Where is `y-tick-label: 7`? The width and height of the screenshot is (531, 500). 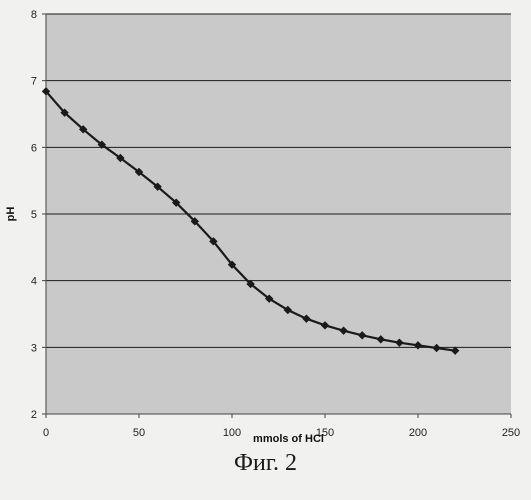
y-tick-label: 7 is located at coordinates (34, 82).